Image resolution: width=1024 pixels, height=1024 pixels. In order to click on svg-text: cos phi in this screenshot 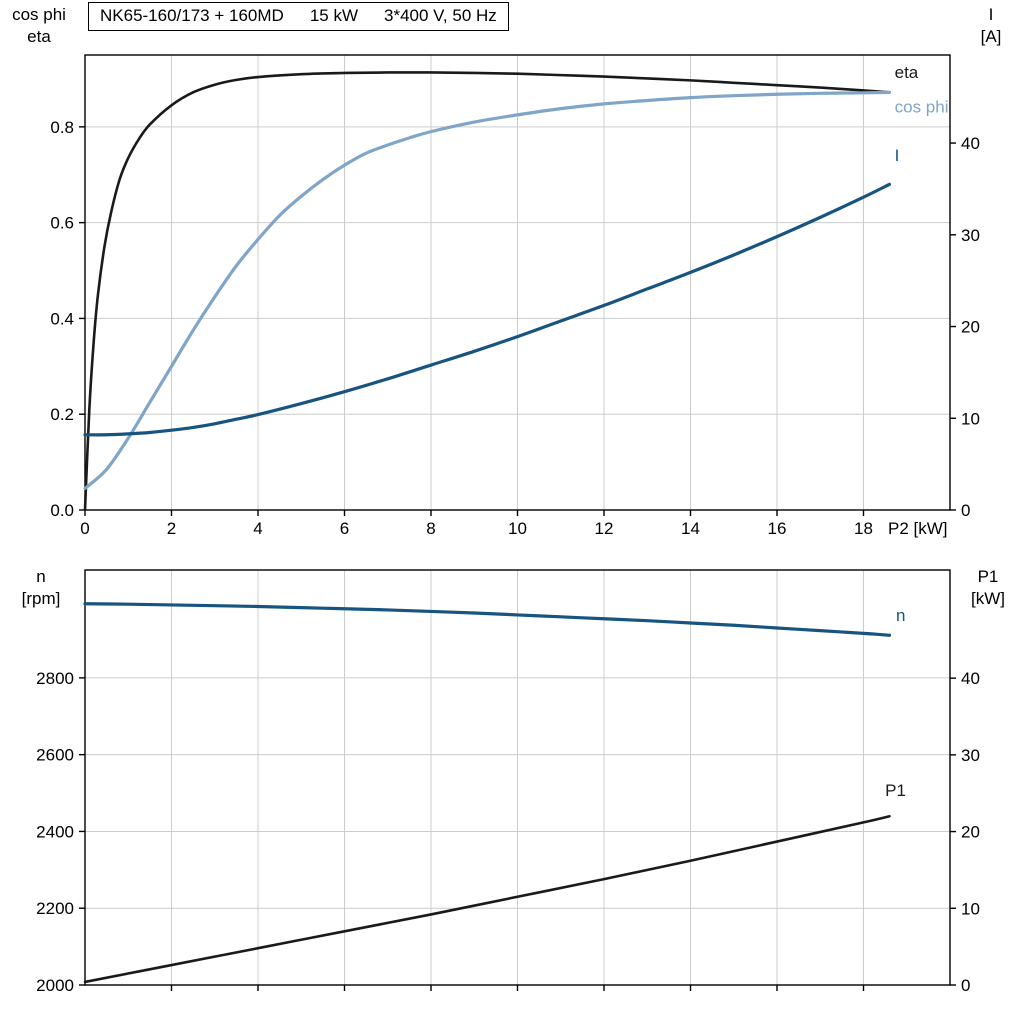, I will do `click(922, 107)`.